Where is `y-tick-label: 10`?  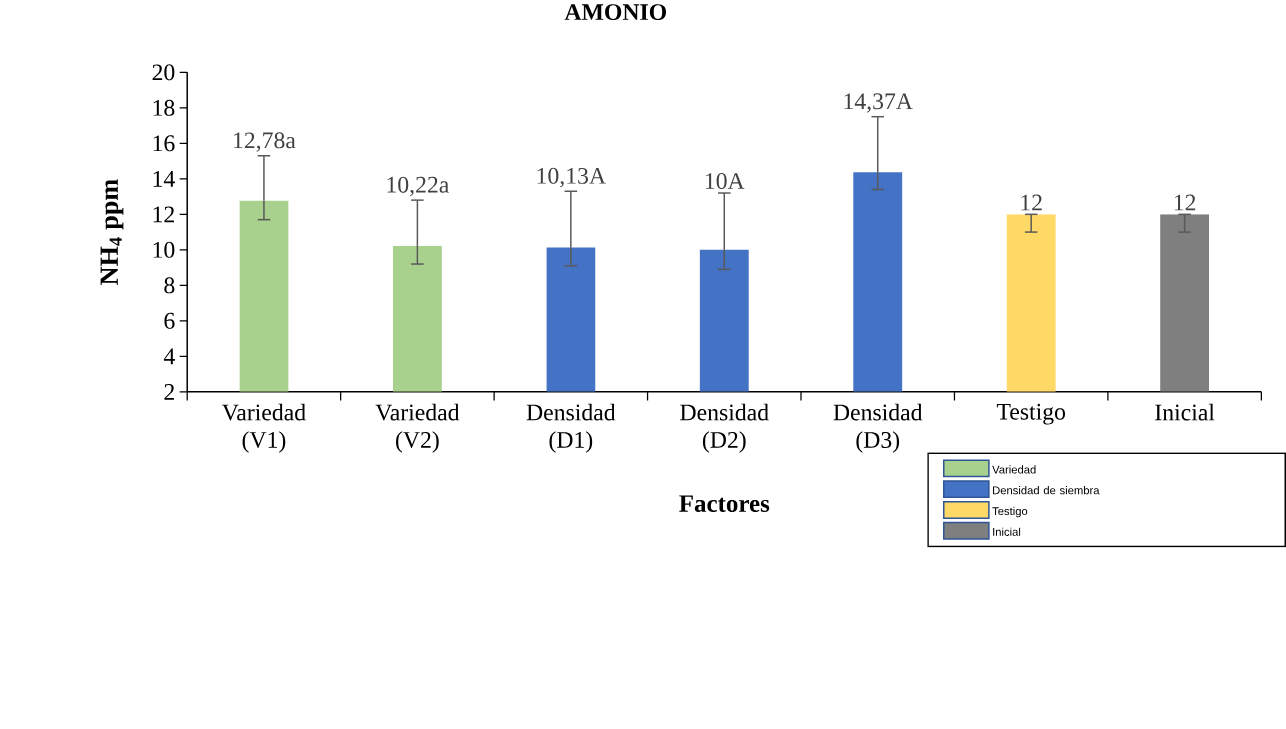 y-tick-label: 10 is located at coordinates (164, 249).